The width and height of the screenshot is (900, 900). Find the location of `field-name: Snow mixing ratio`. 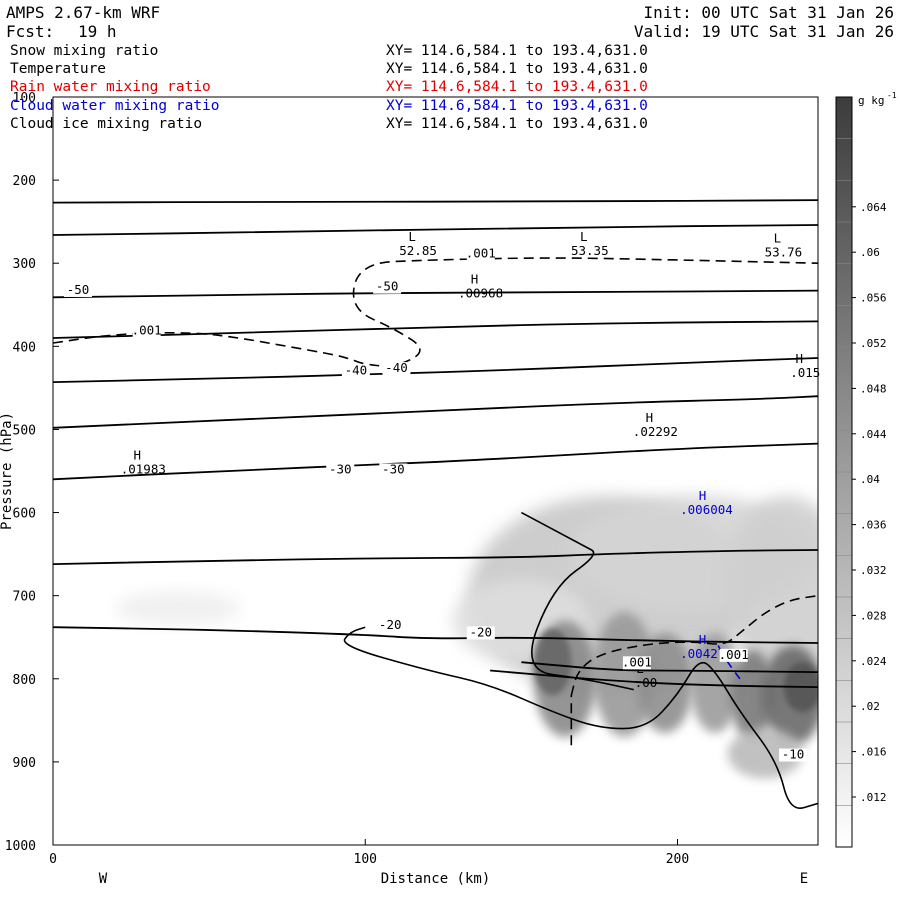

field-name: Snow mixing ratio is located at coordinates (84, 51).